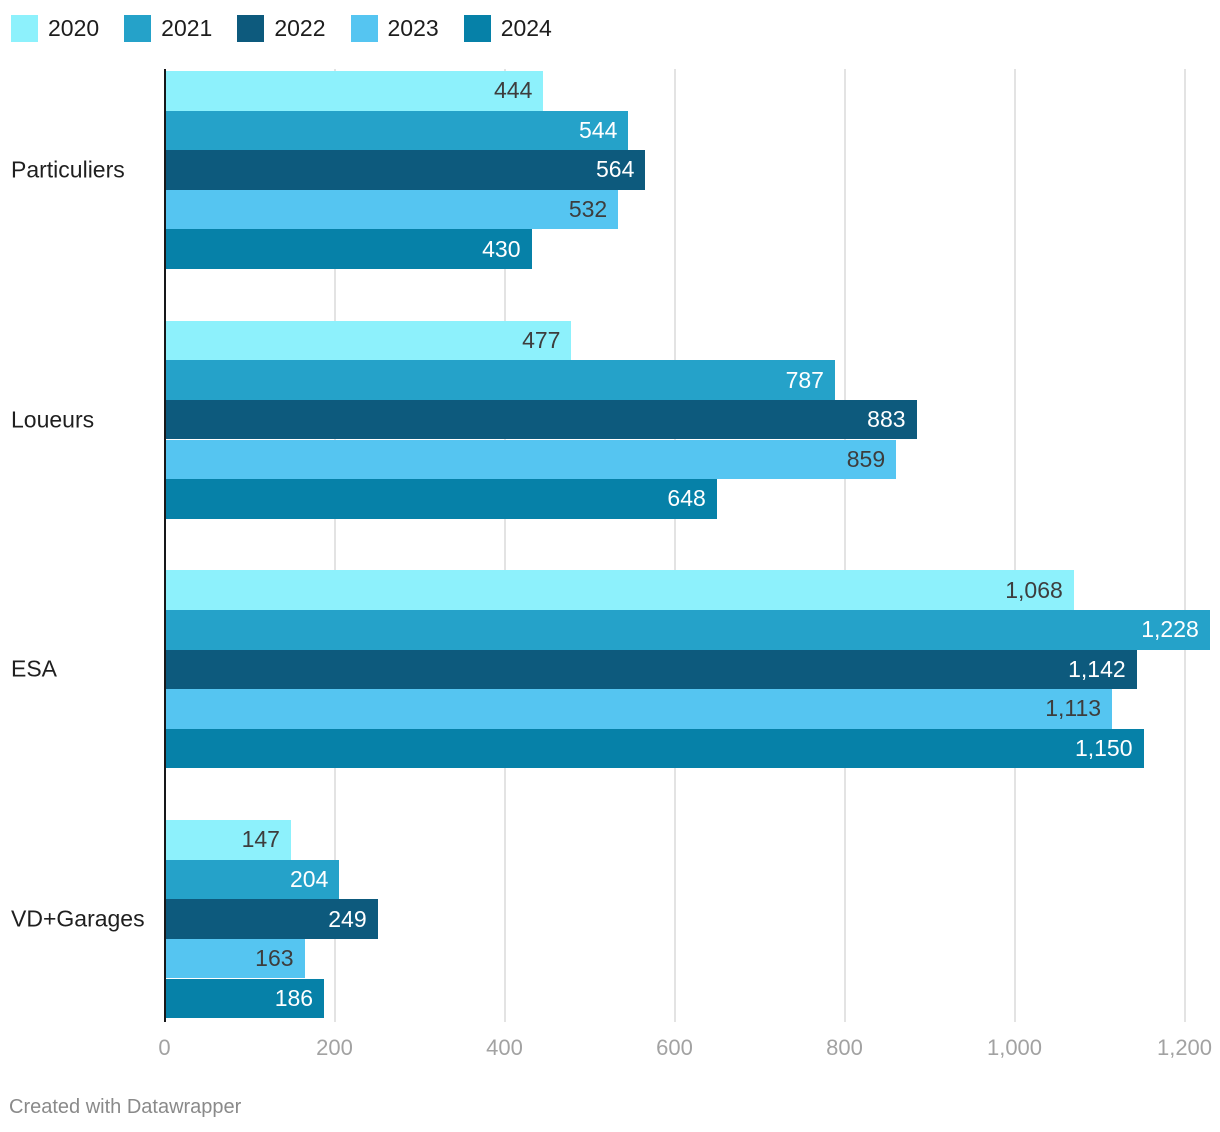 The image size is (1220, 1132). I want to click on x-tick-label-800: 800, so click(844, 1047).